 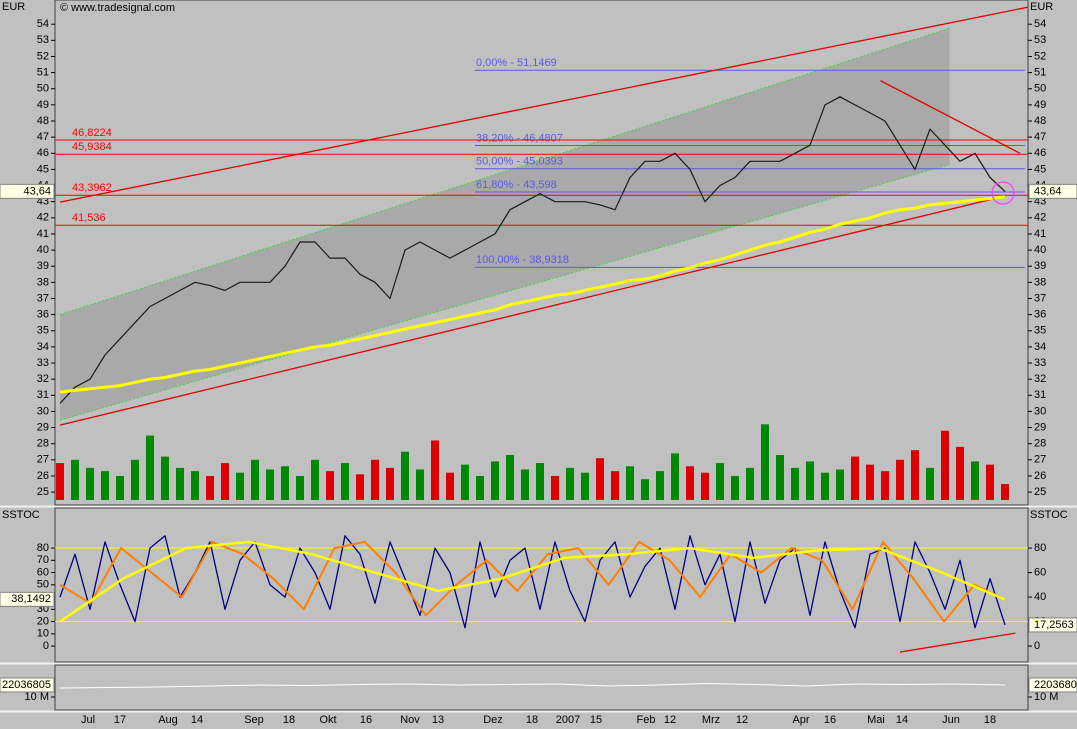 I want to click on y-tick-label: 39, so click(x=1040, y=266).